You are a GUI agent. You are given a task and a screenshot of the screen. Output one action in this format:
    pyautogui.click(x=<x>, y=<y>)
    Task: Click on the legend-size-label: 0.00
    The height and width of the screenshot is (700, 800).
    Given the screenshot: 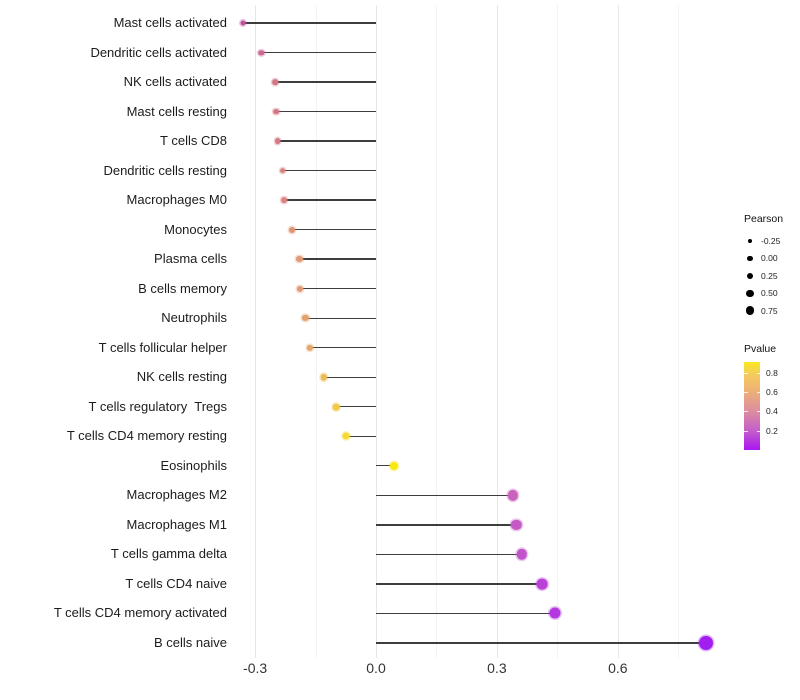 What is the action you would take?
    pyautogui.click(x=769, y=258)
    